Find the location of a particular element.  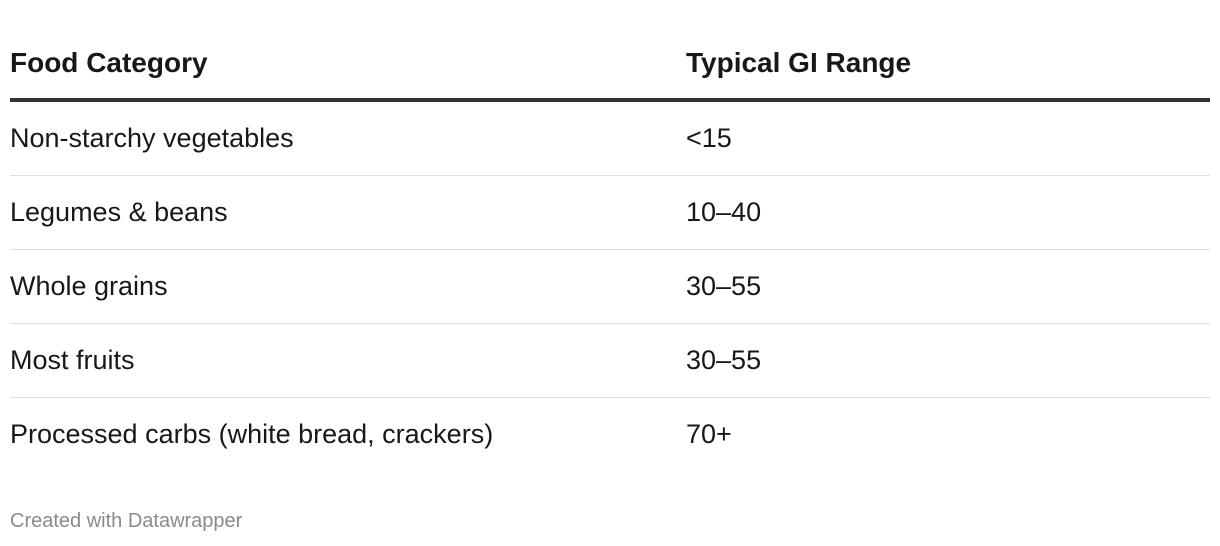

table-cell: <15 is located at coordinates (948, 138).